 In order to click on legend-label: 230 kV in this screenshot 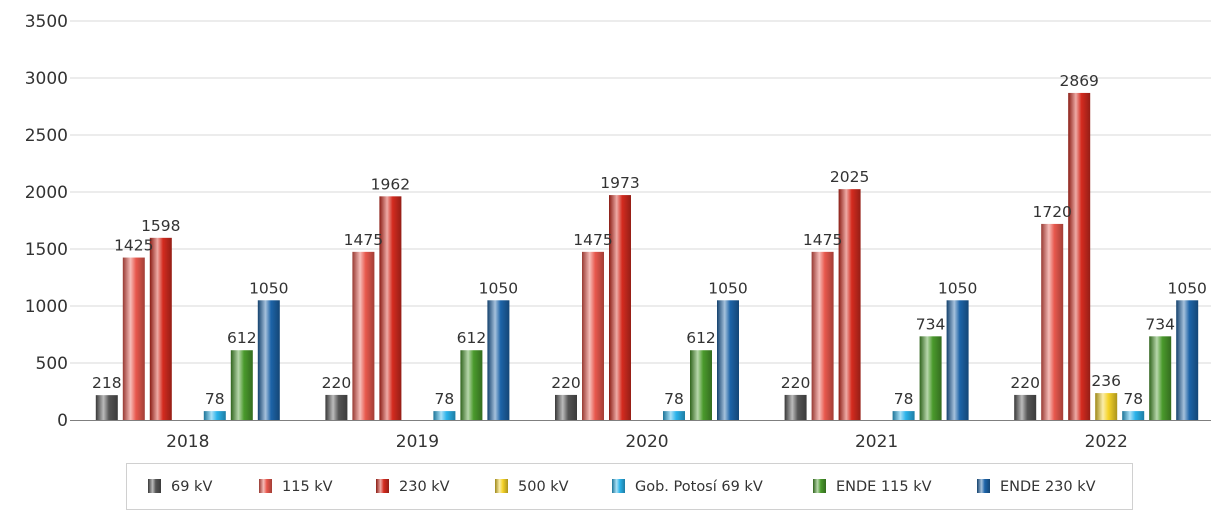, I will do `click(424, 487)`.